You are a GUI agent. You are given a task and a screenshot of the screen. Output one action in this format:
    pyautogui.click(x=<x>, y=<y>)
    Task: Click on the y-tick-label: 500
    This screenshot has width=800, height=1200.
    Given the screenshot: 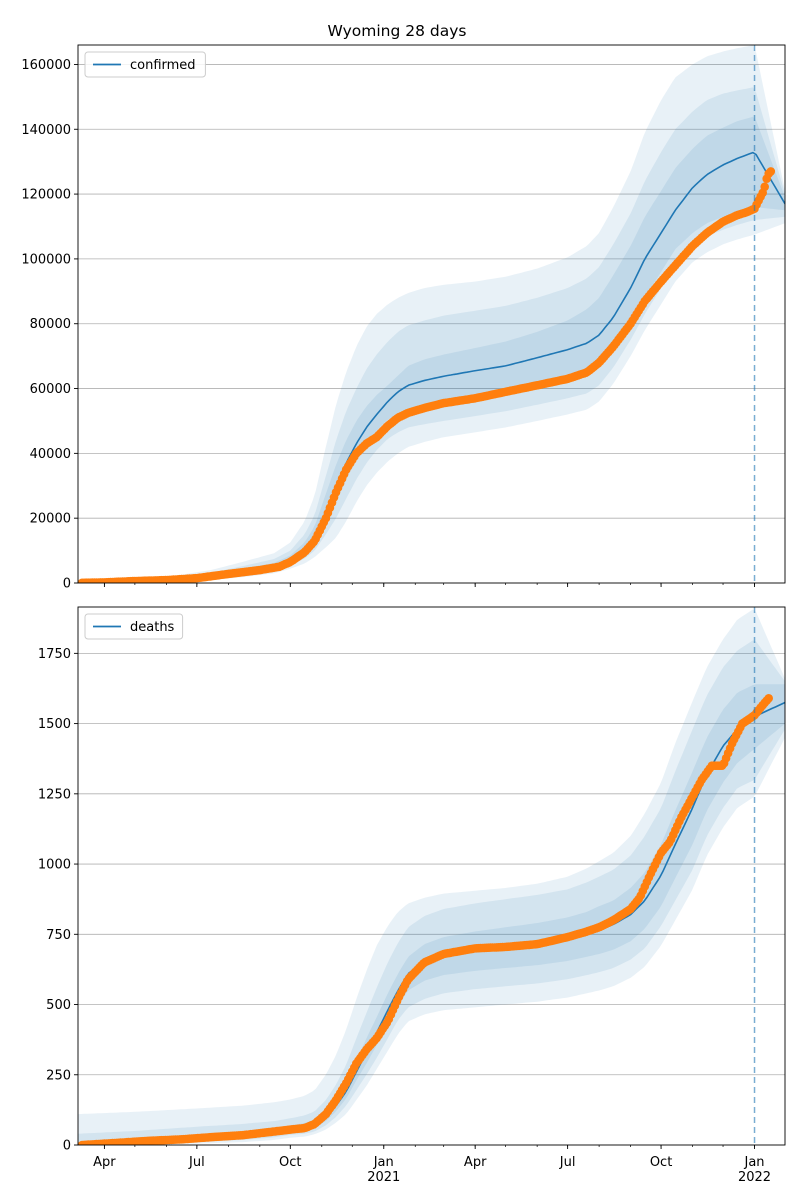 What is the action you would take?
    pyautogui.click(x=58, y=1005)
    